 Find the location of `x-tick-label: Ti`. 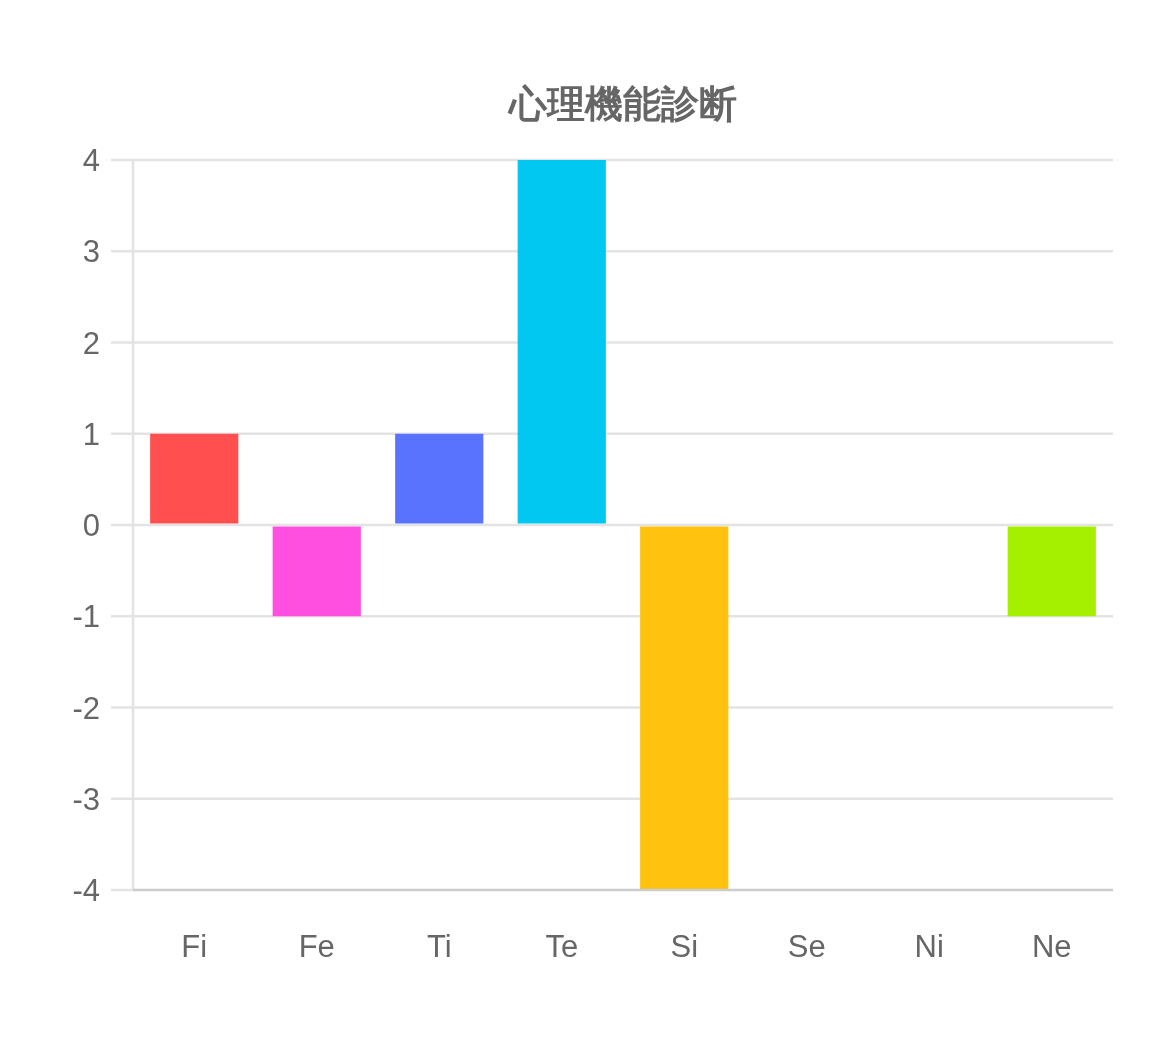

x-tick-label: Ti is located at coordinates (439, 946).